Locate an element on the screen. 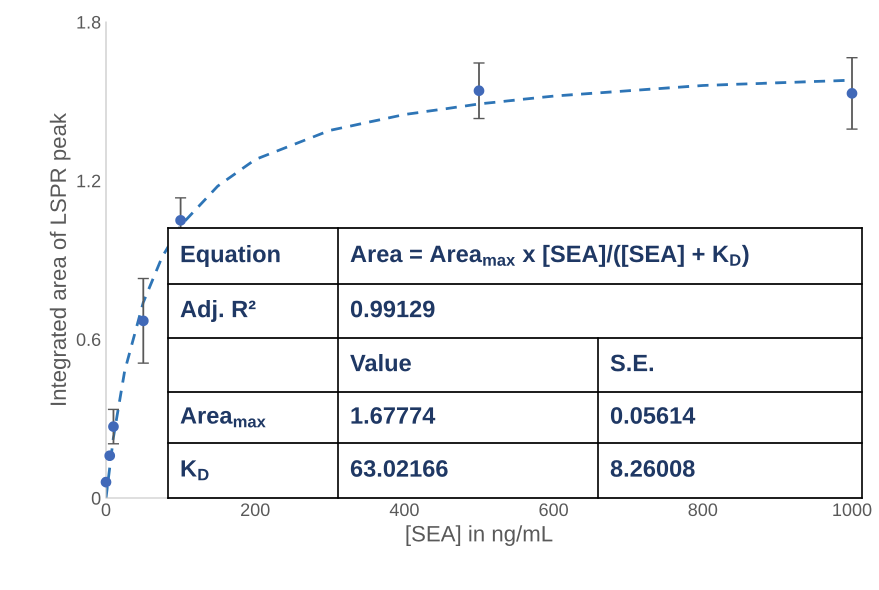 This screenshot has width=879, height=590. annotation: Equation is located at coordinates (231, 256).